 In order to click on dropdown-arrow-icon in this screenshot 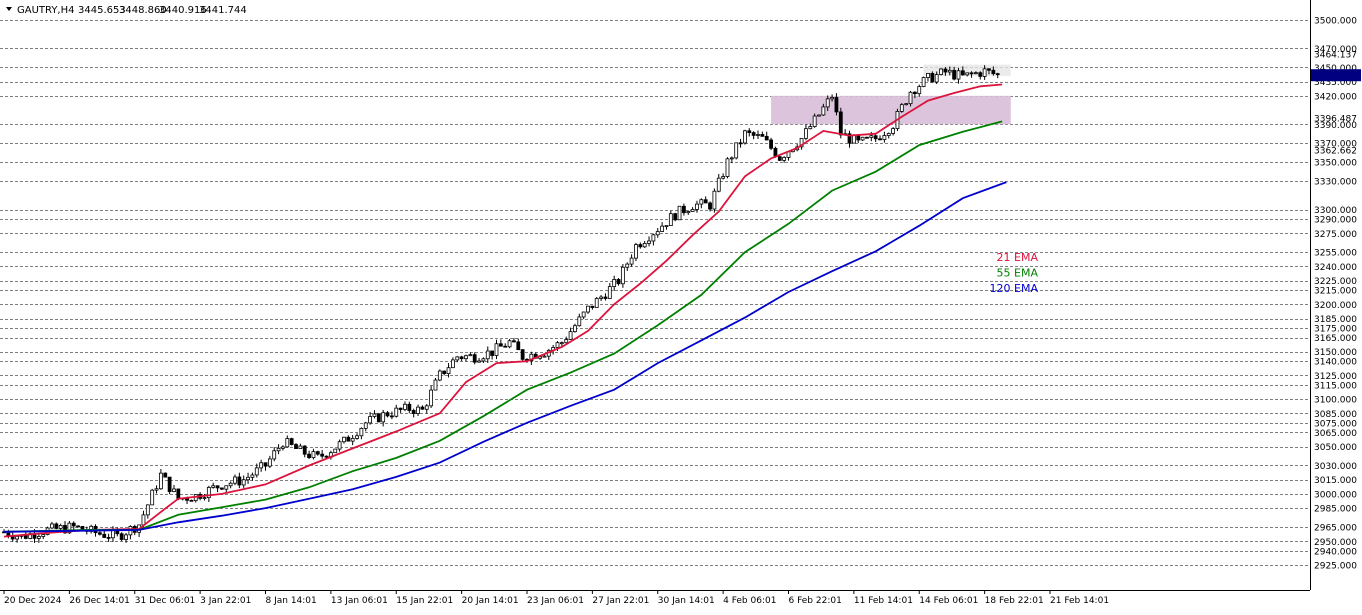, I will do `click(9, 9)`.